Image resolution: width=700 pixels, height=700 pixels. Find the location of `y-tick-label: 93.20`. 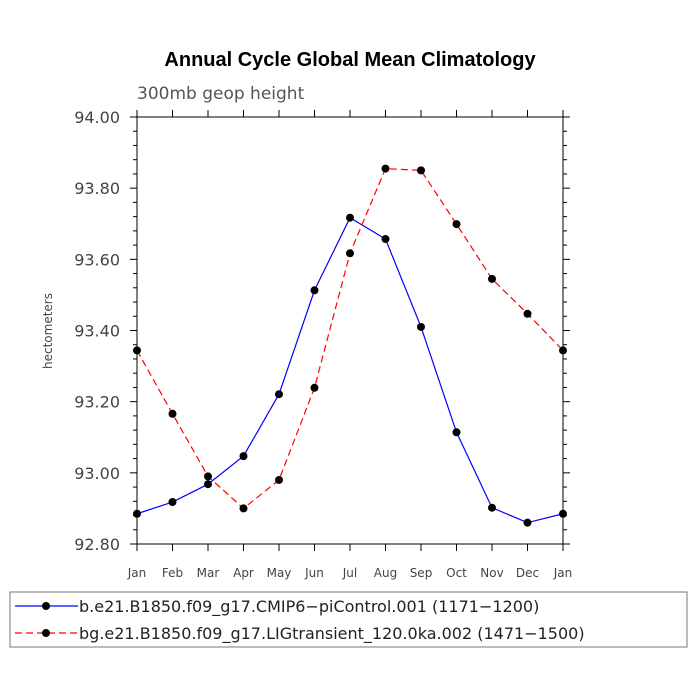

y-tick-label: 93.20 is located at coordinates (97, 402).